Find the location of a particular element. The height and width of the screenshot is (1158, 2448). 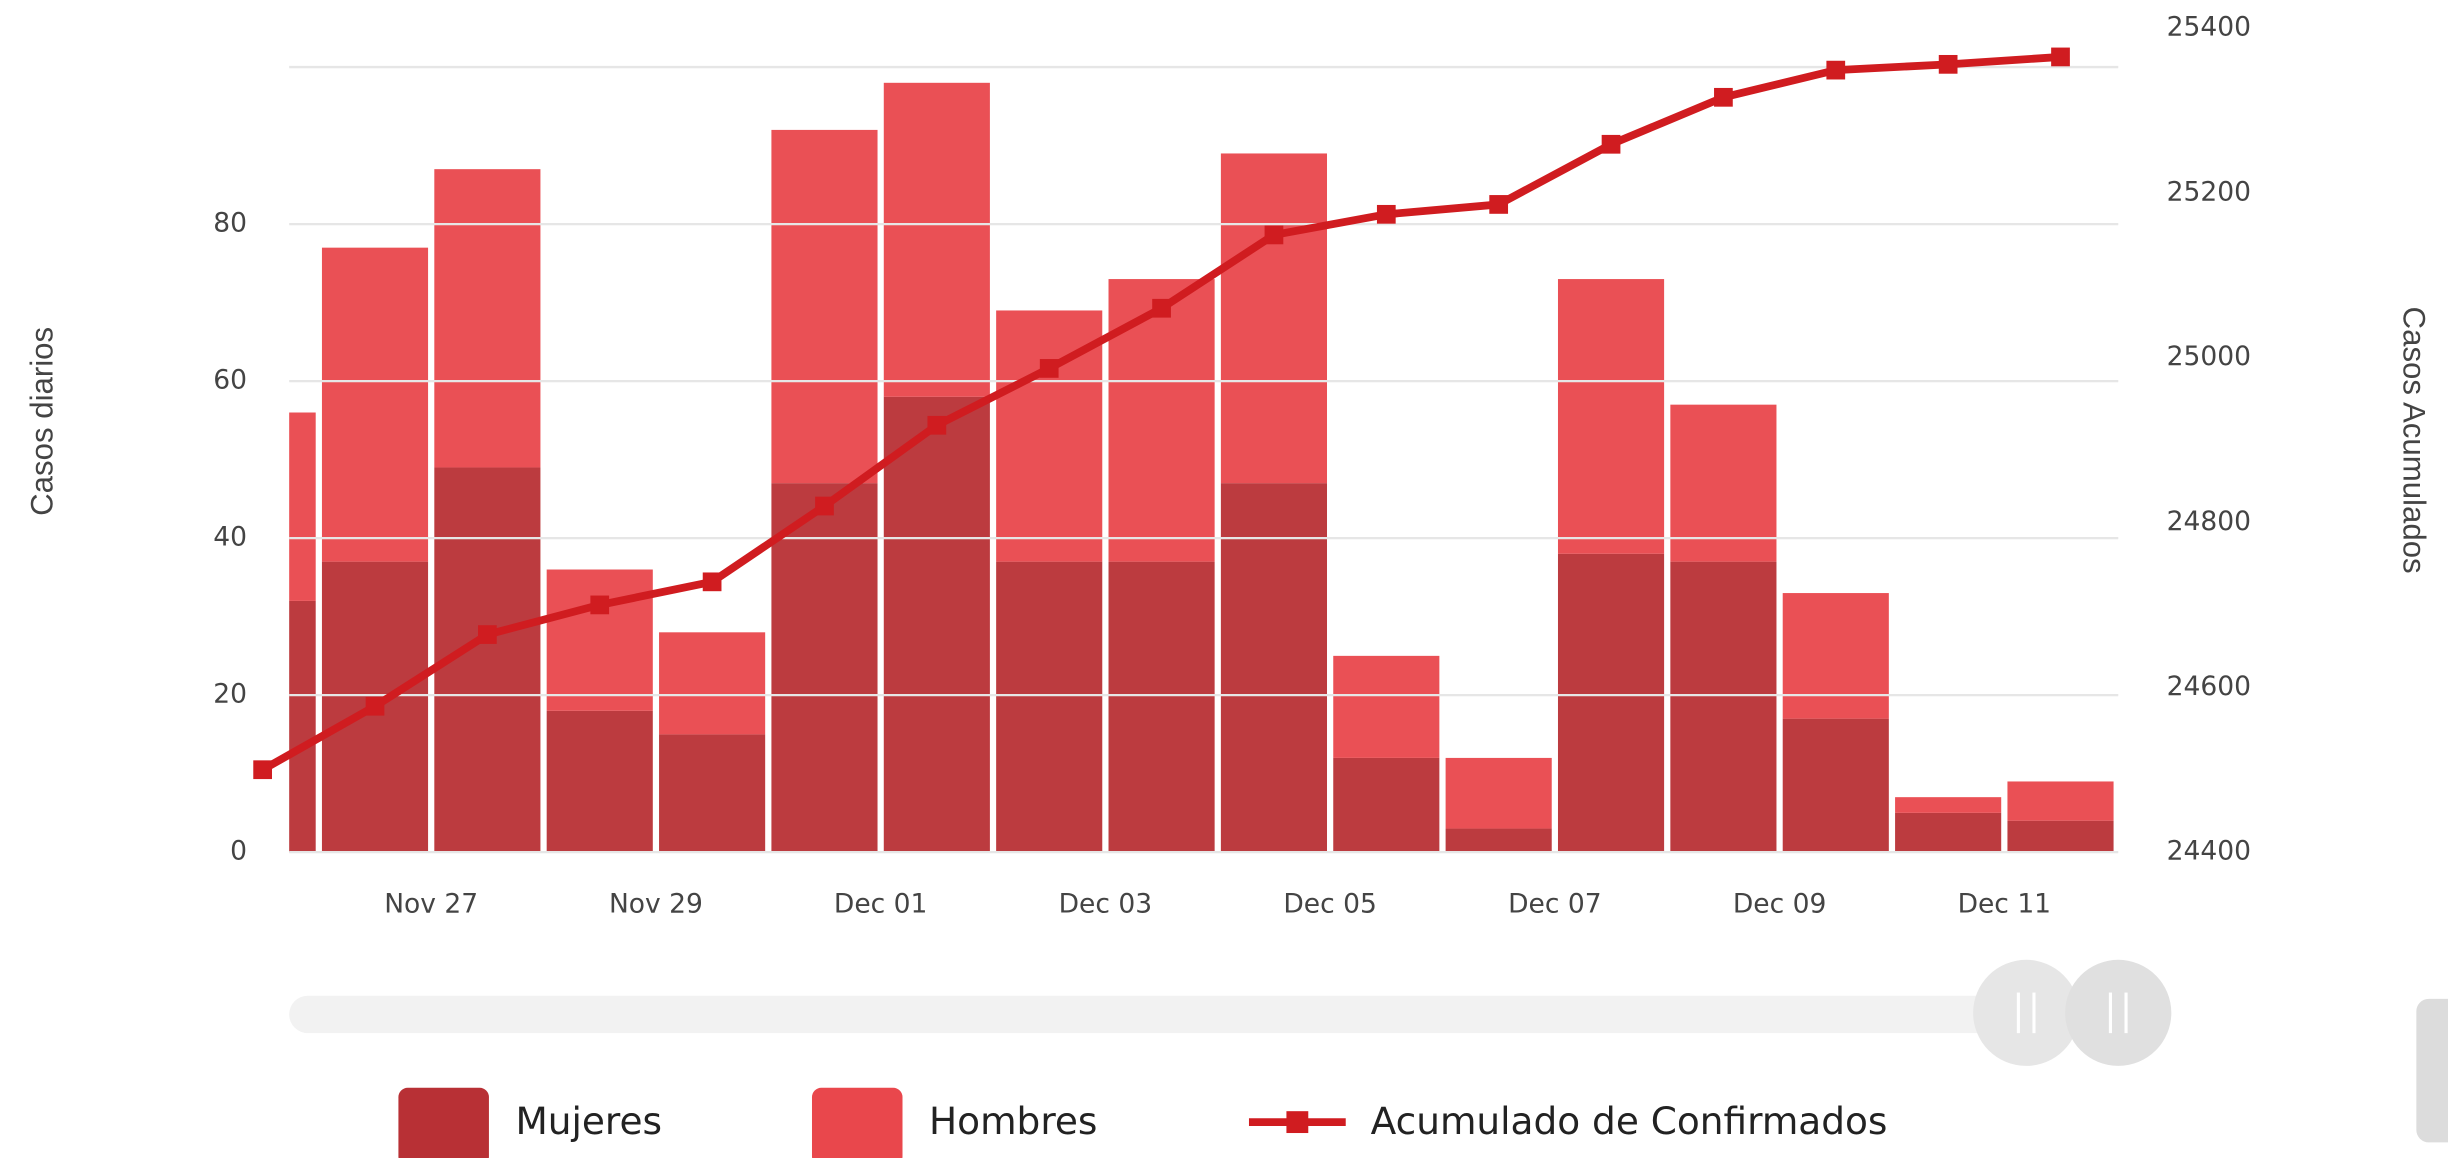

legend-label: Acumulado de Confirmados is located at coordinates (1629, 1121).